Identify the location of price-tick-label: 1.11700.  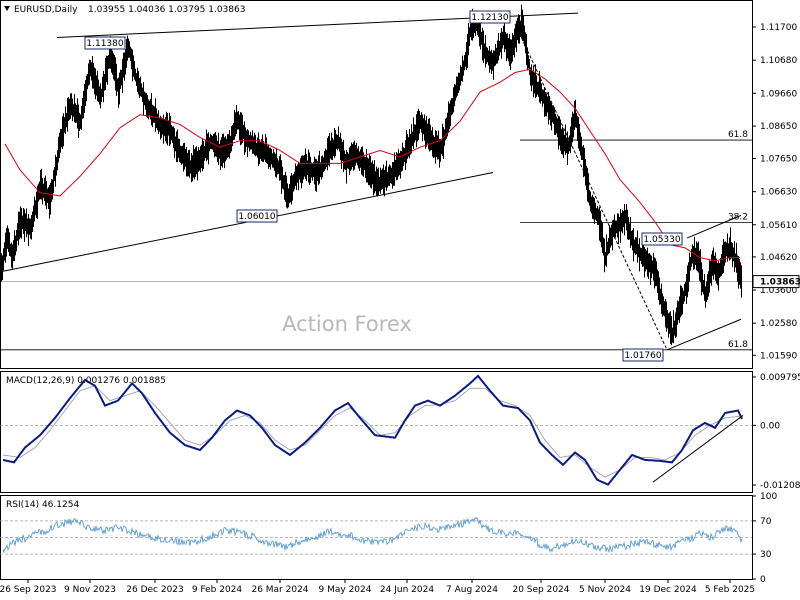
(778, 28).